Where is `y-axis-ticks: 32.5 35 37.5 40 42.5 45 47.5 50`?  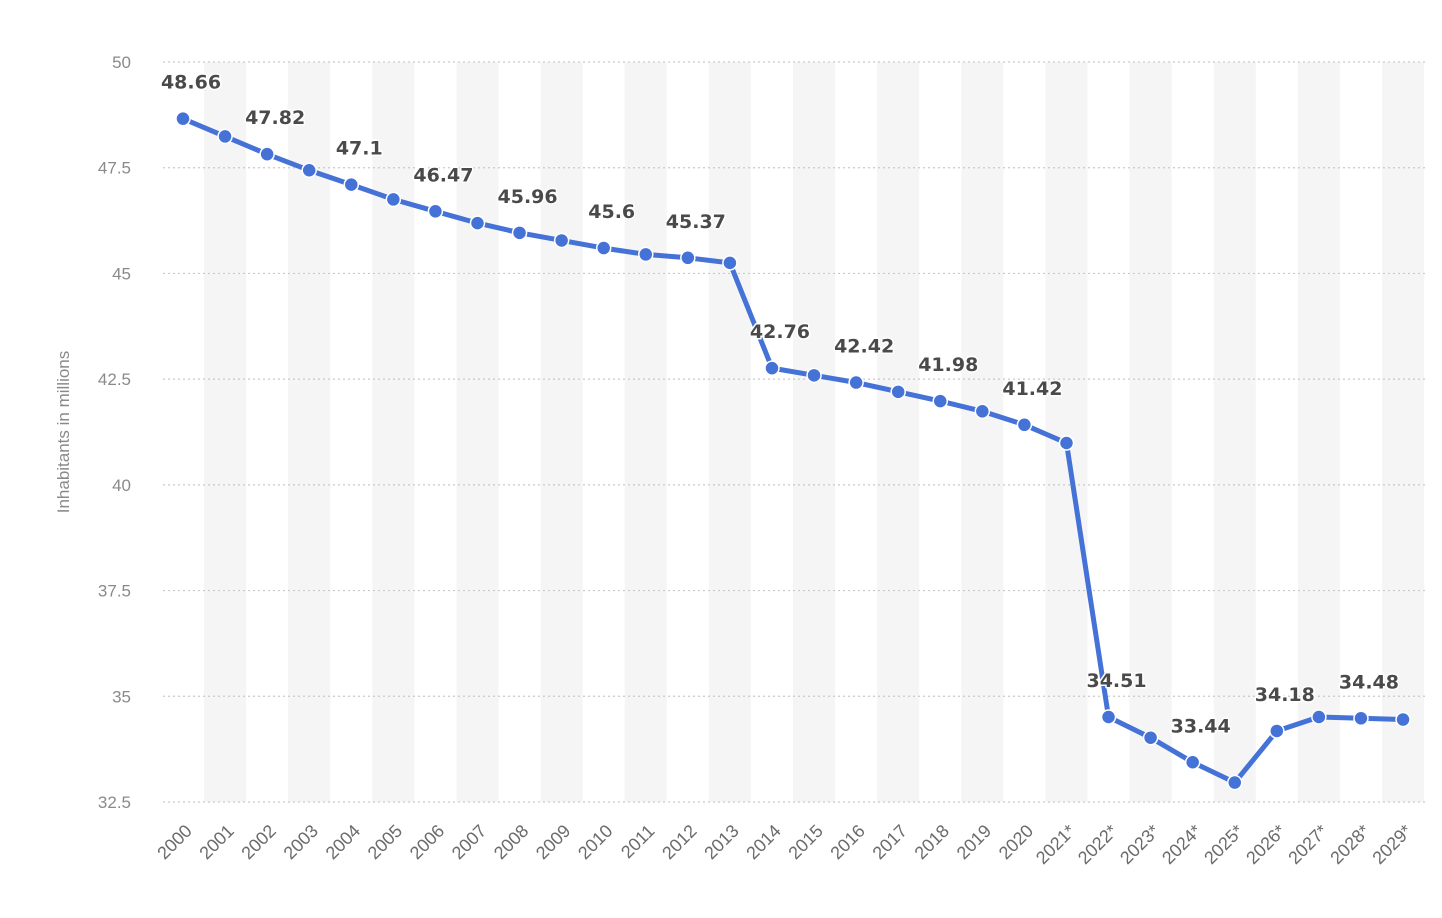
y-axis-ticks: 32.5 35 37.5 40 42.5 45 47.5 50 is located at coordinates (114, 432).